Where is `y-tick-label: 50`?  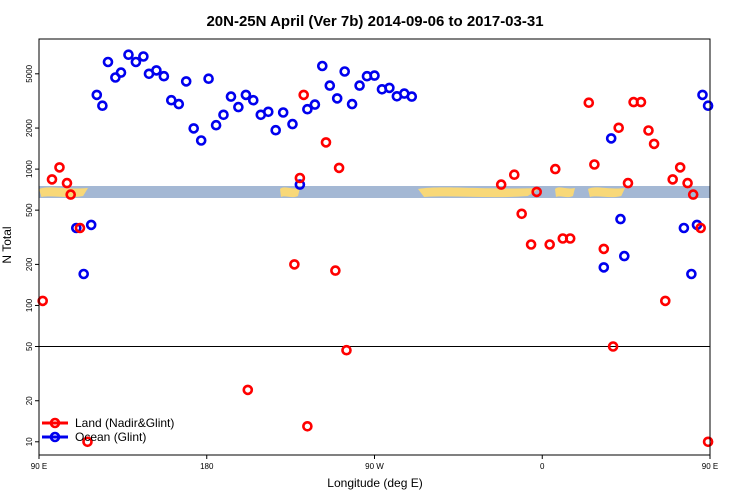
y-tick-label: 50 is located at coordinates (29, 345).